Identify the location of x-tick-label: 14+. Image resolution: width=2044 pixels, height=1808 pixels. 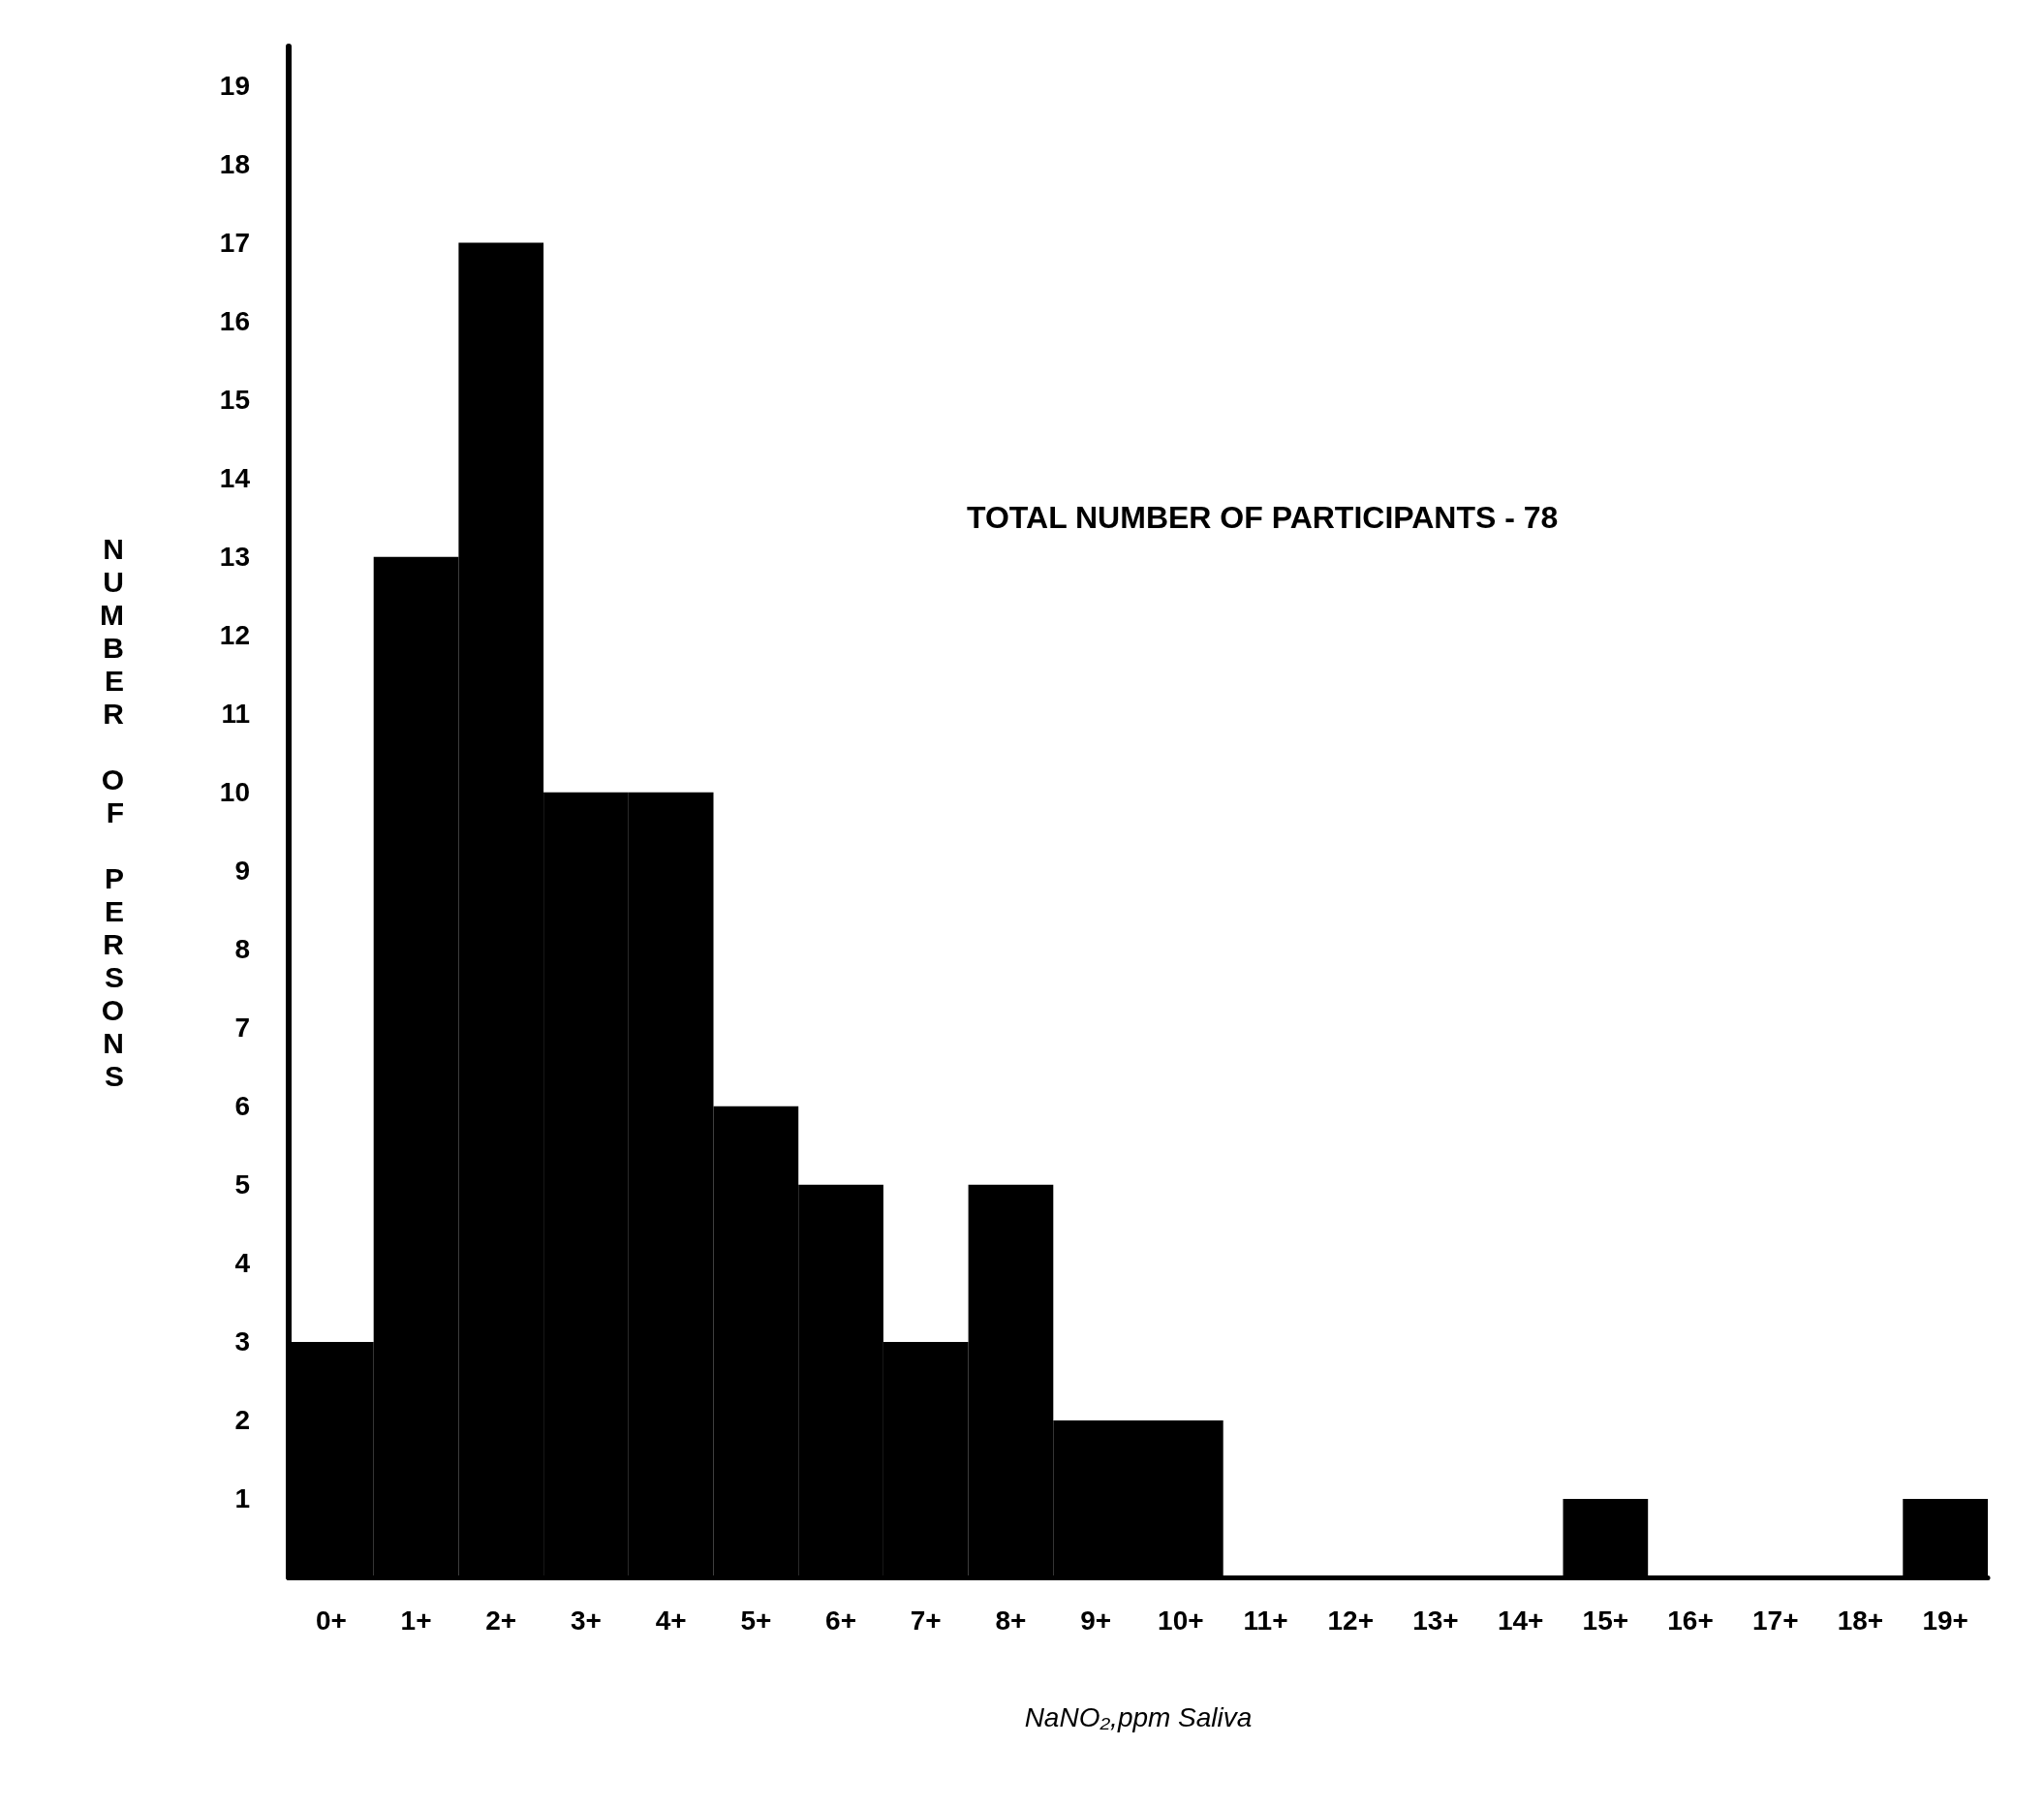
(1520, 1620).